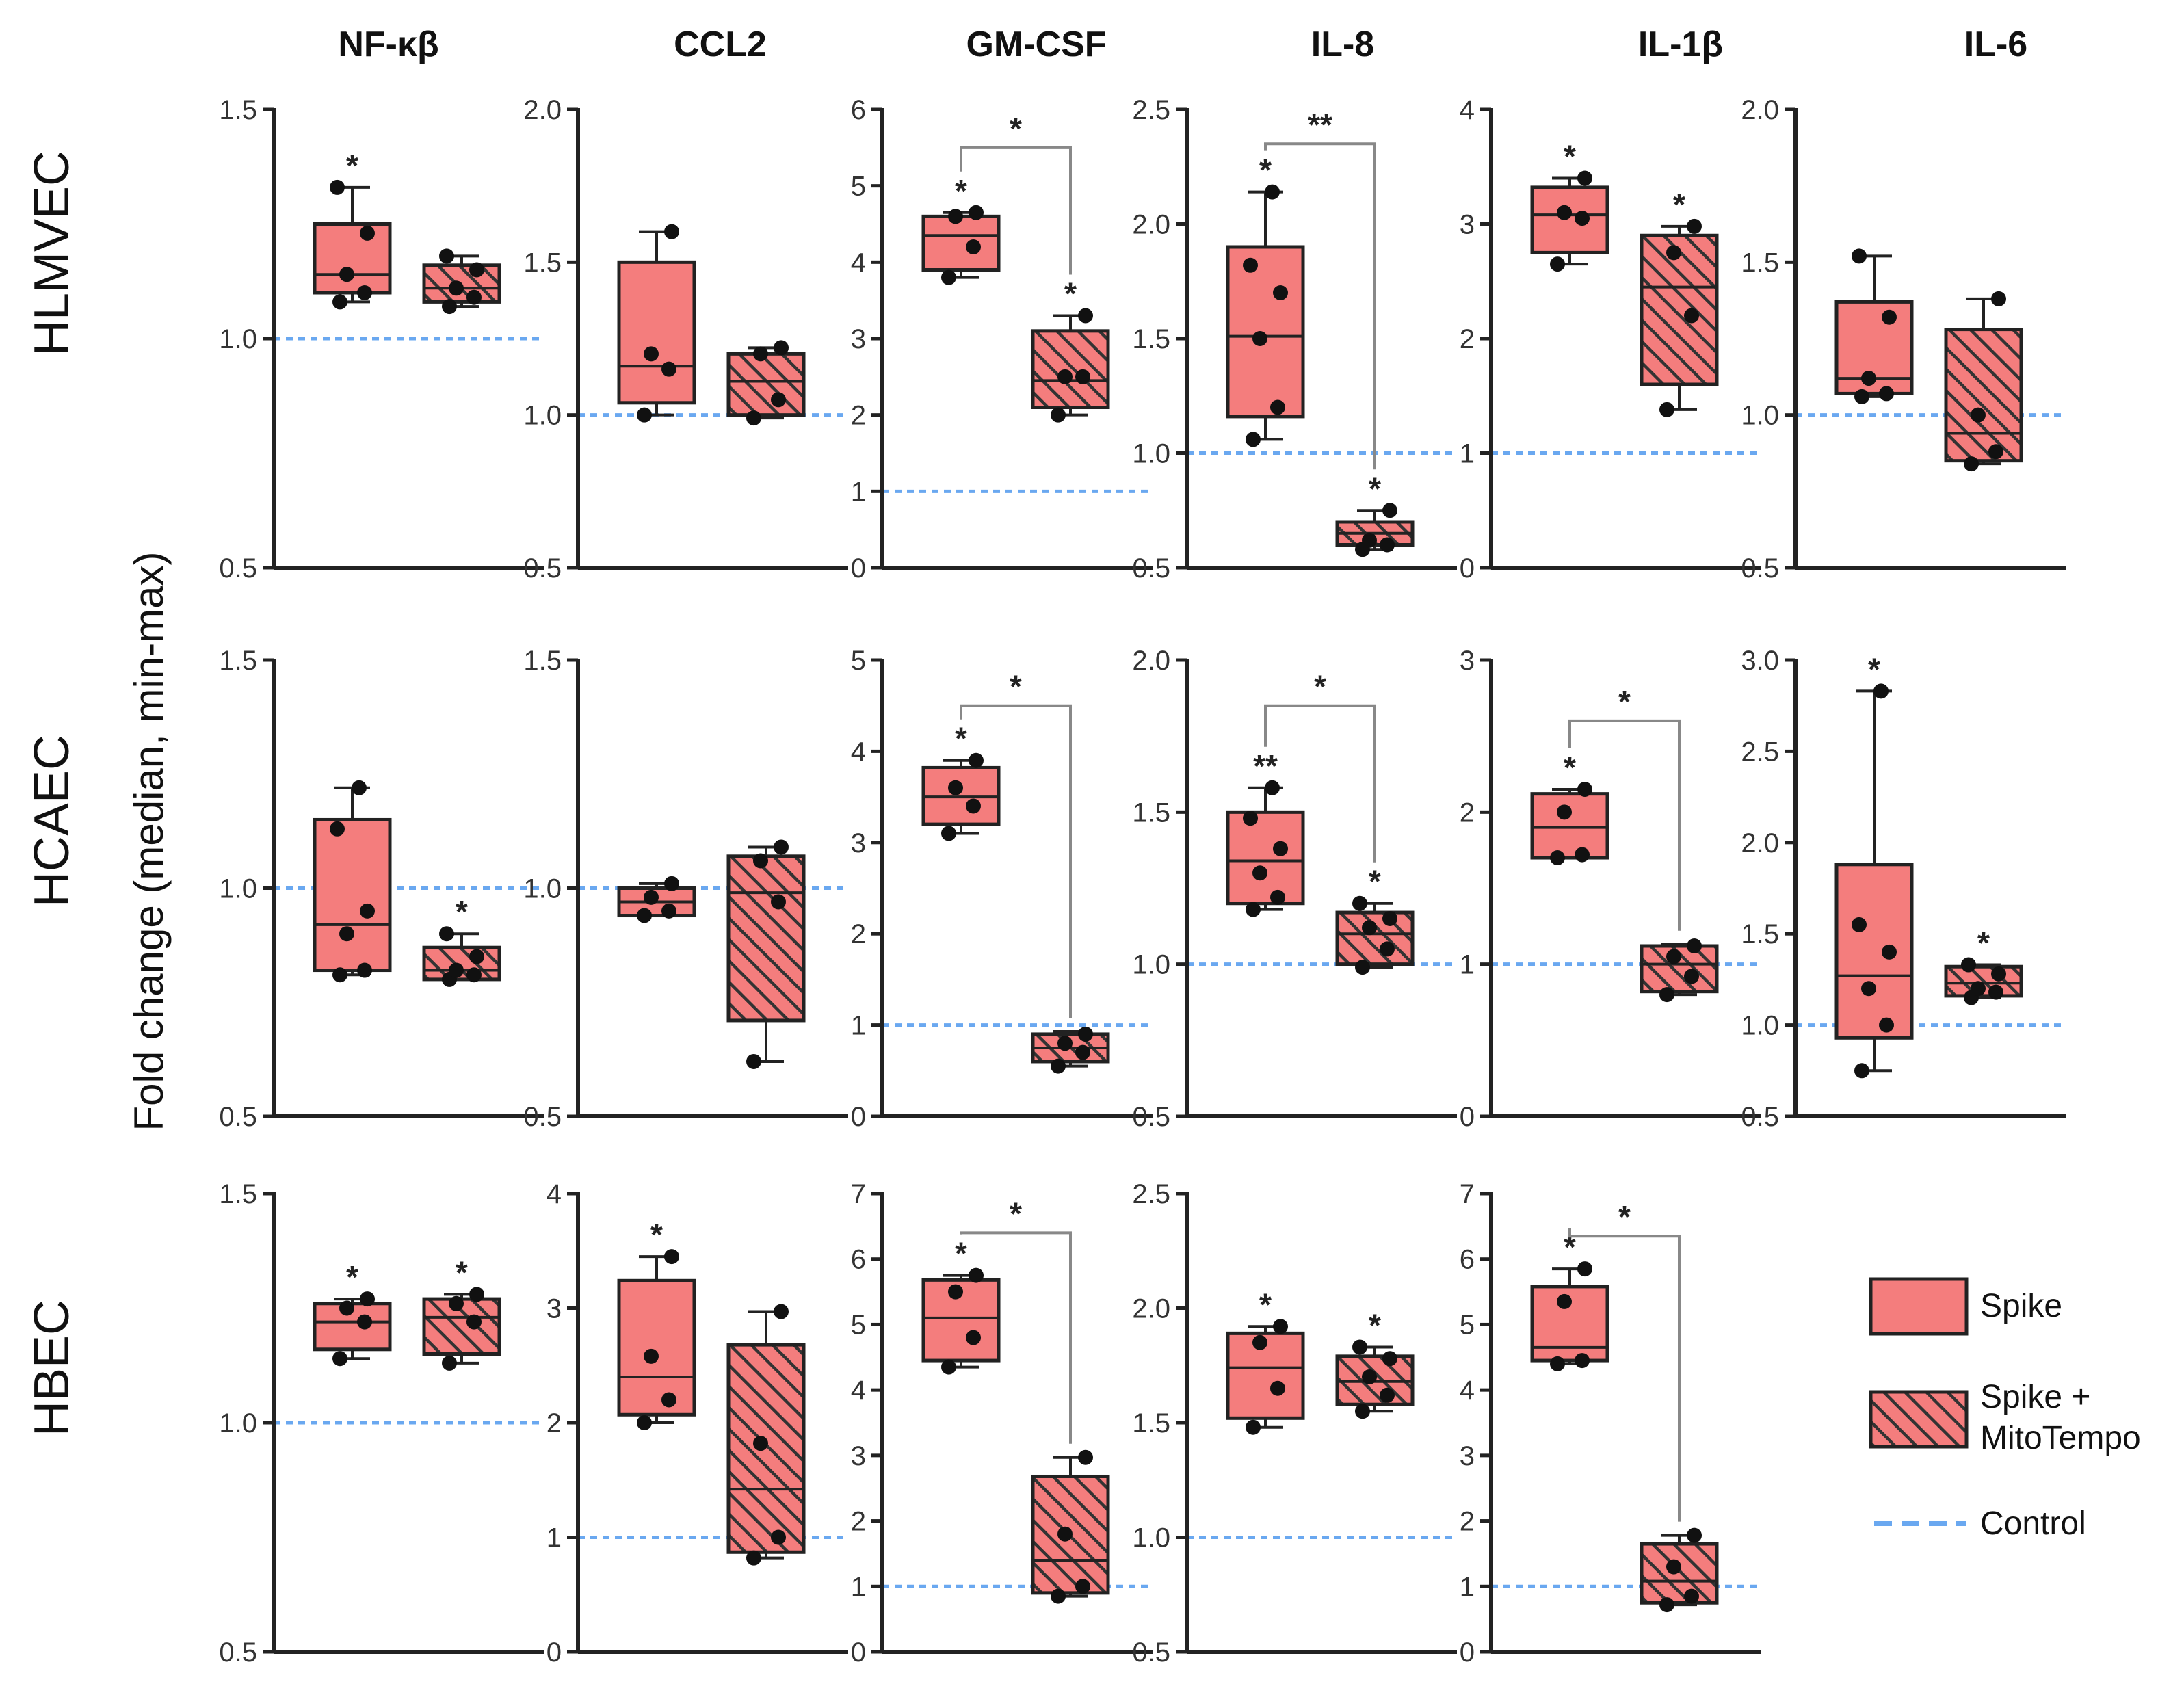 The image size is (2184, 1684). Describe the element at coordinates (1995, 44) in the screenshot. I see `column-title-il-6: IL-6` at that location.